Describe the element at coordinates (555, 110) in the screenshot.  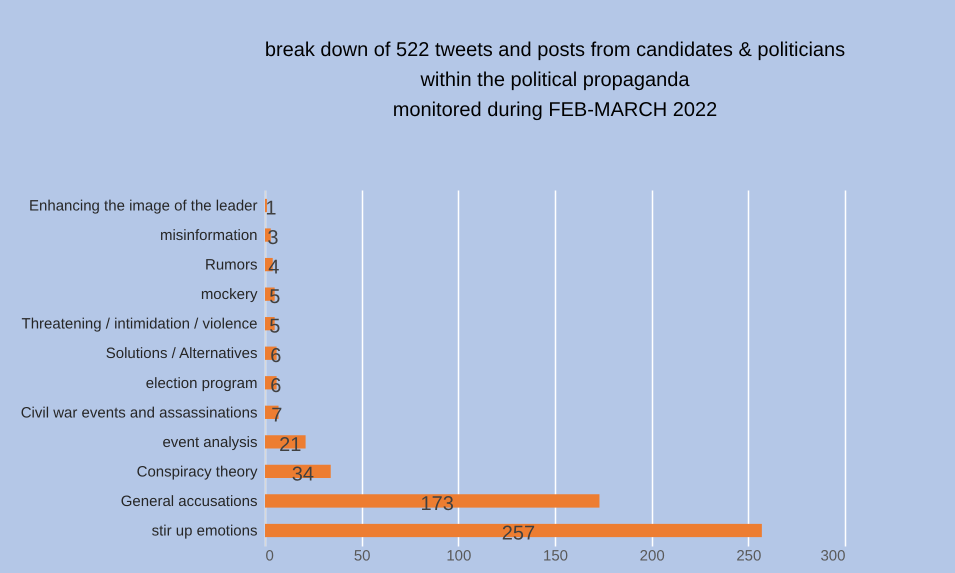
I see `text: monitored during FEB-MARCH 2022` at that location.